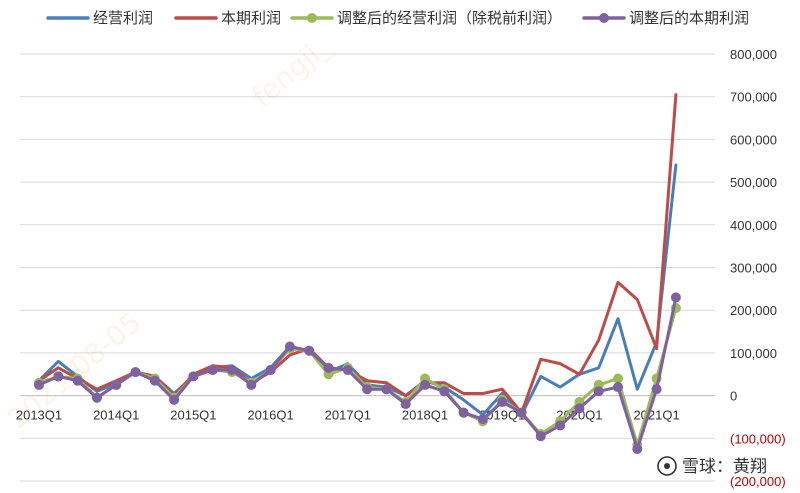 This screenshot has width=800, height=493. I want to click on x-tick-label: 2018Q1, so click(425, 415).